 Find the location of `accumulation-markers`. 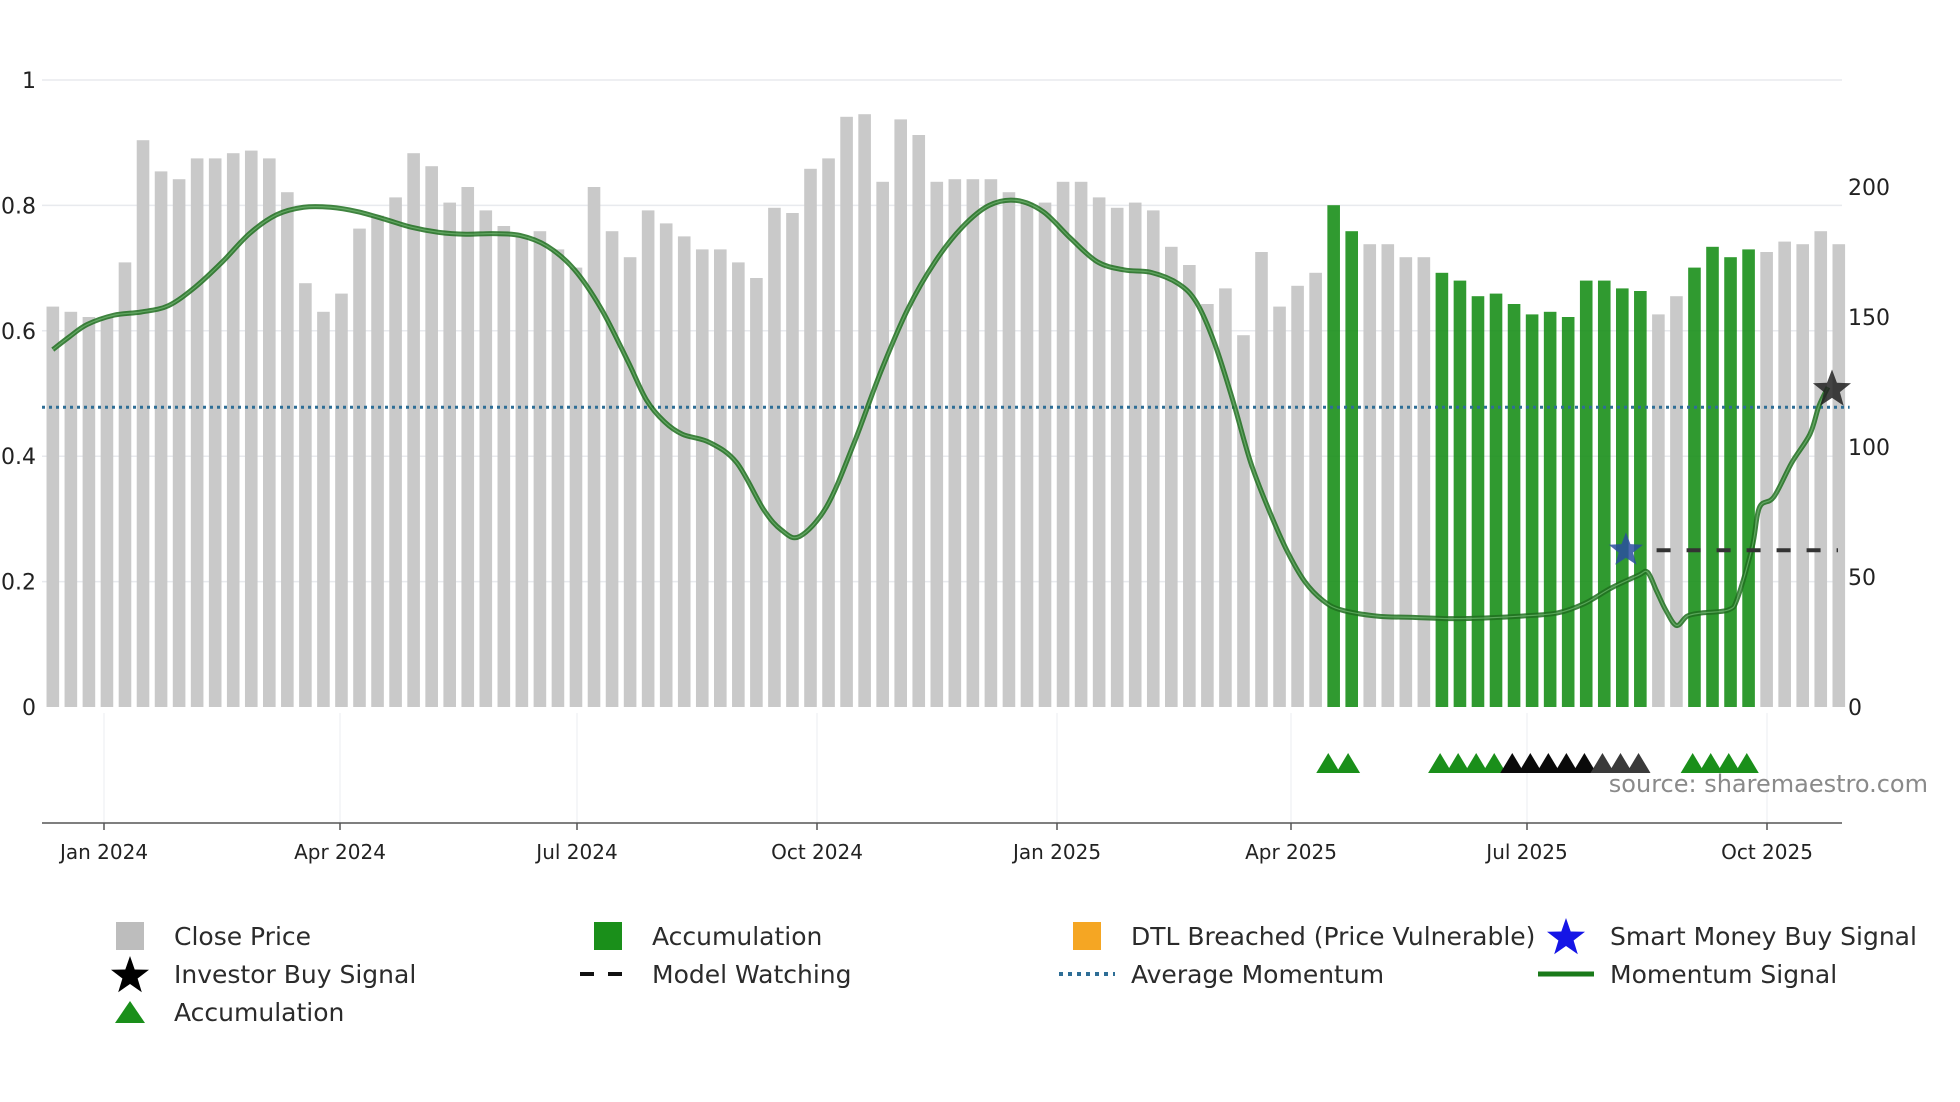

accumulation-markers is located at coordinates (1537, 763).